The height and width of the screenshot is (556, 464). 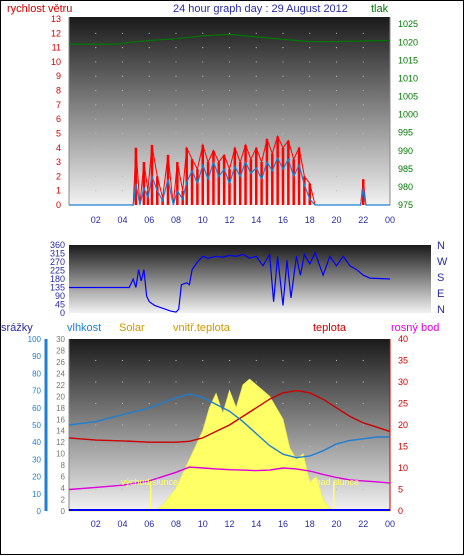 I want to click on solar-tick-label: 26, so click(x=60, y=362).